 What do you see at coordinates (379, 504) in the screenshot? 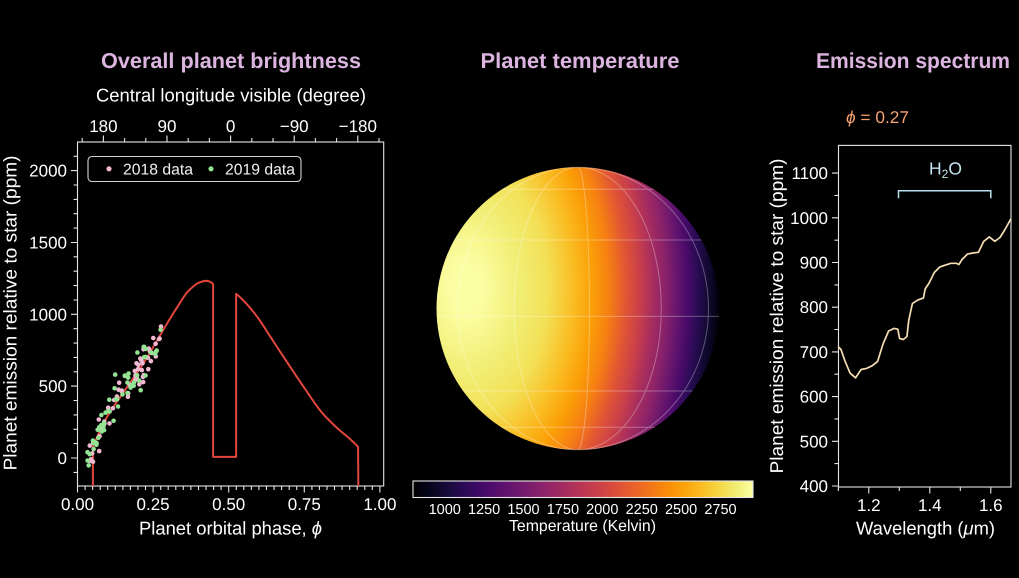
I see `svg-text: 1.00` at bounding box center [379, 504].